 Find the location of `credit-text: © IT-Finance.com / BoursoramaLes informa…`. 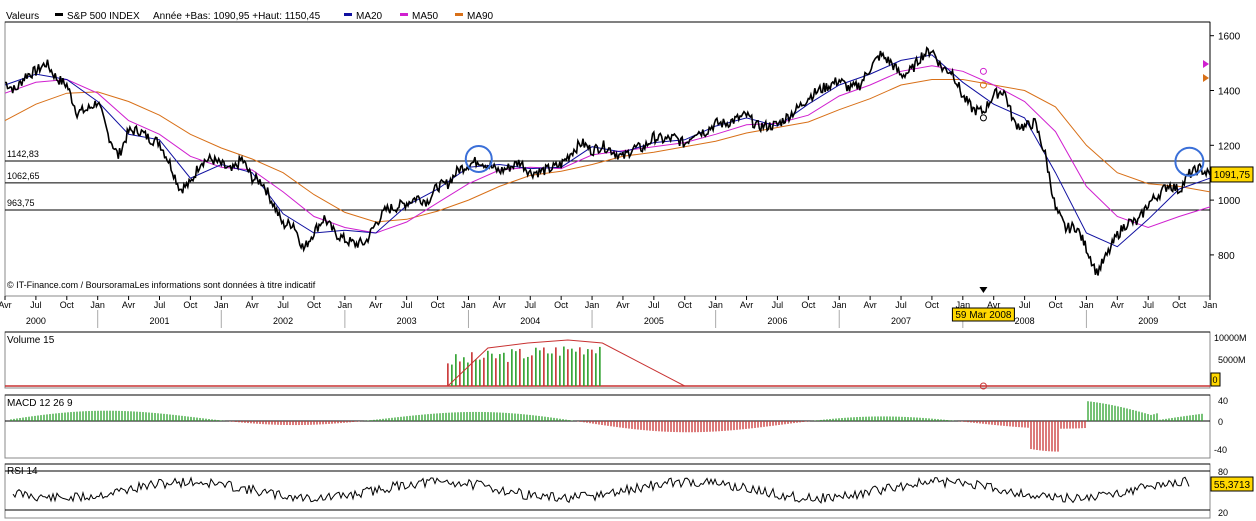

credit-text: © IT-Finance.com / BoursoramaLes informa… is located at coordinates (161, 285).